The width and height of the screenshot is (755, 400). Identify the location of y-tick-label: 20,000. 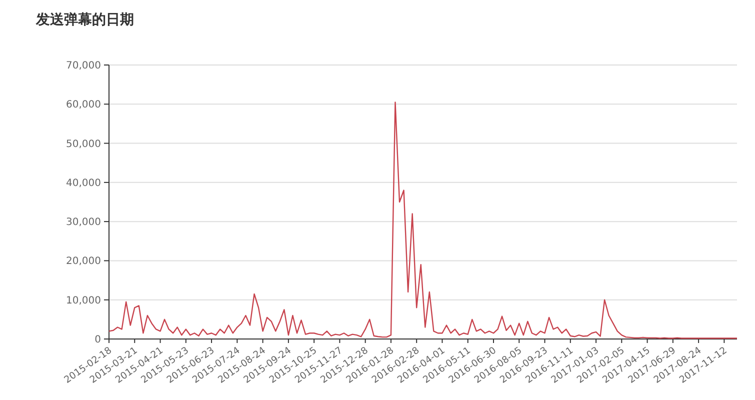
(83, 262).